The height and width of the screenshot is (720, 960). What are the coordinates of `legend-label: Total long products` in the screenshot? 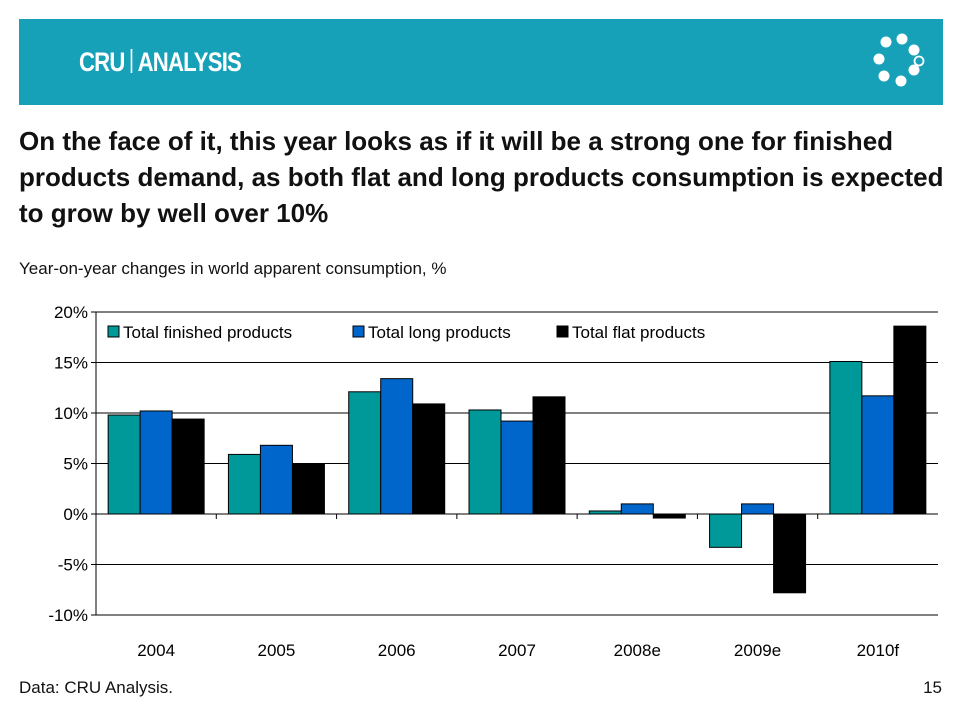 It's located at (439, 332).